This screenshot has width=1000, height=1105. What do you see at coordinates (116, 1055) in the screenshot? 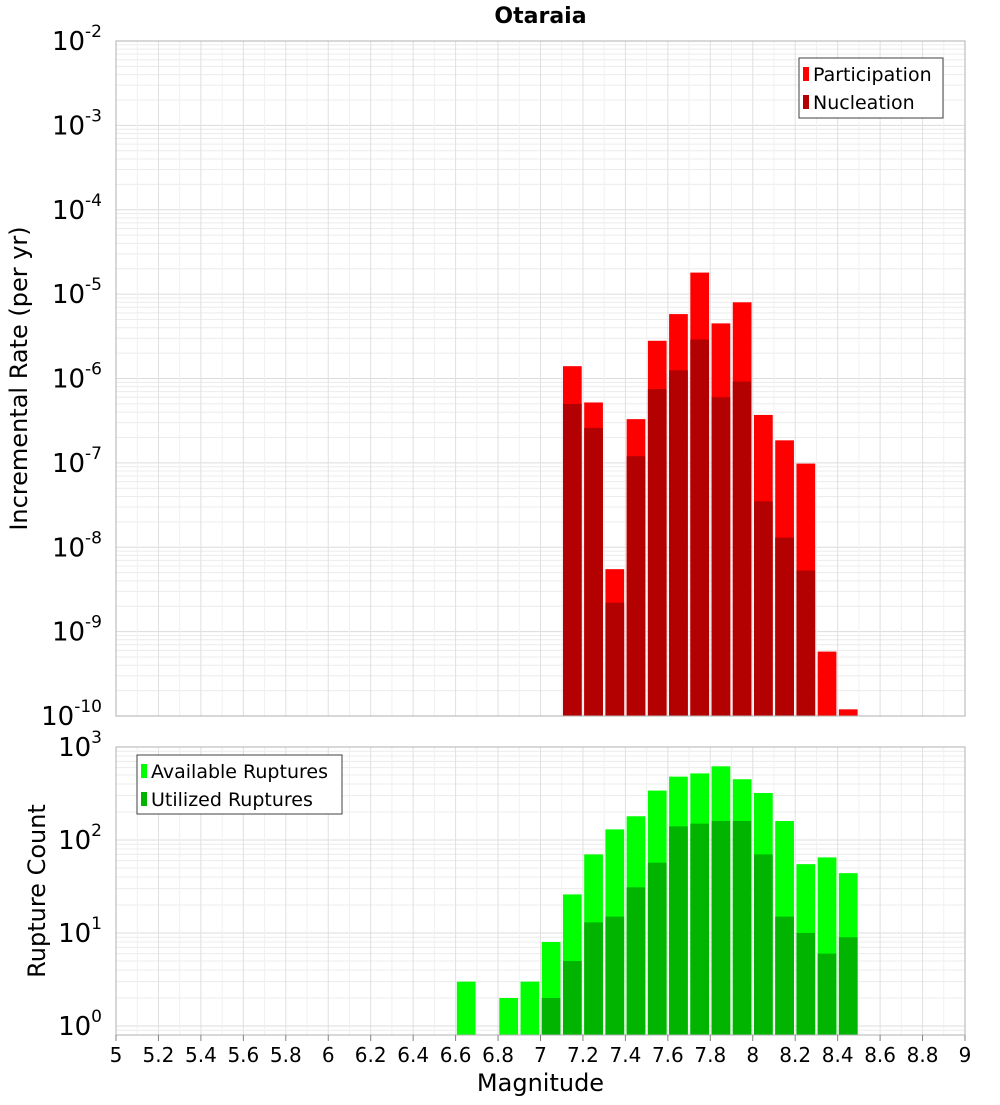
I see `x-tick-label: 5` at bounding box center [116, 1055].